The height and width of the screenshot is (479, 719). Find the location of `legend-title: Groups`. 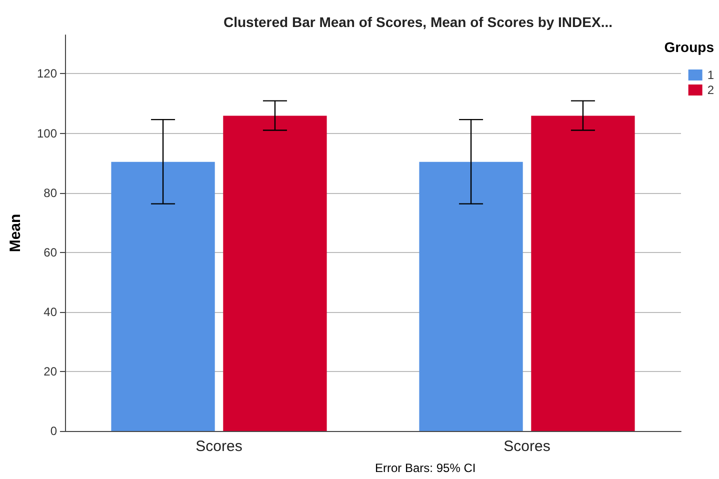

legend-title: Groups is located at coordinates (689, 47).